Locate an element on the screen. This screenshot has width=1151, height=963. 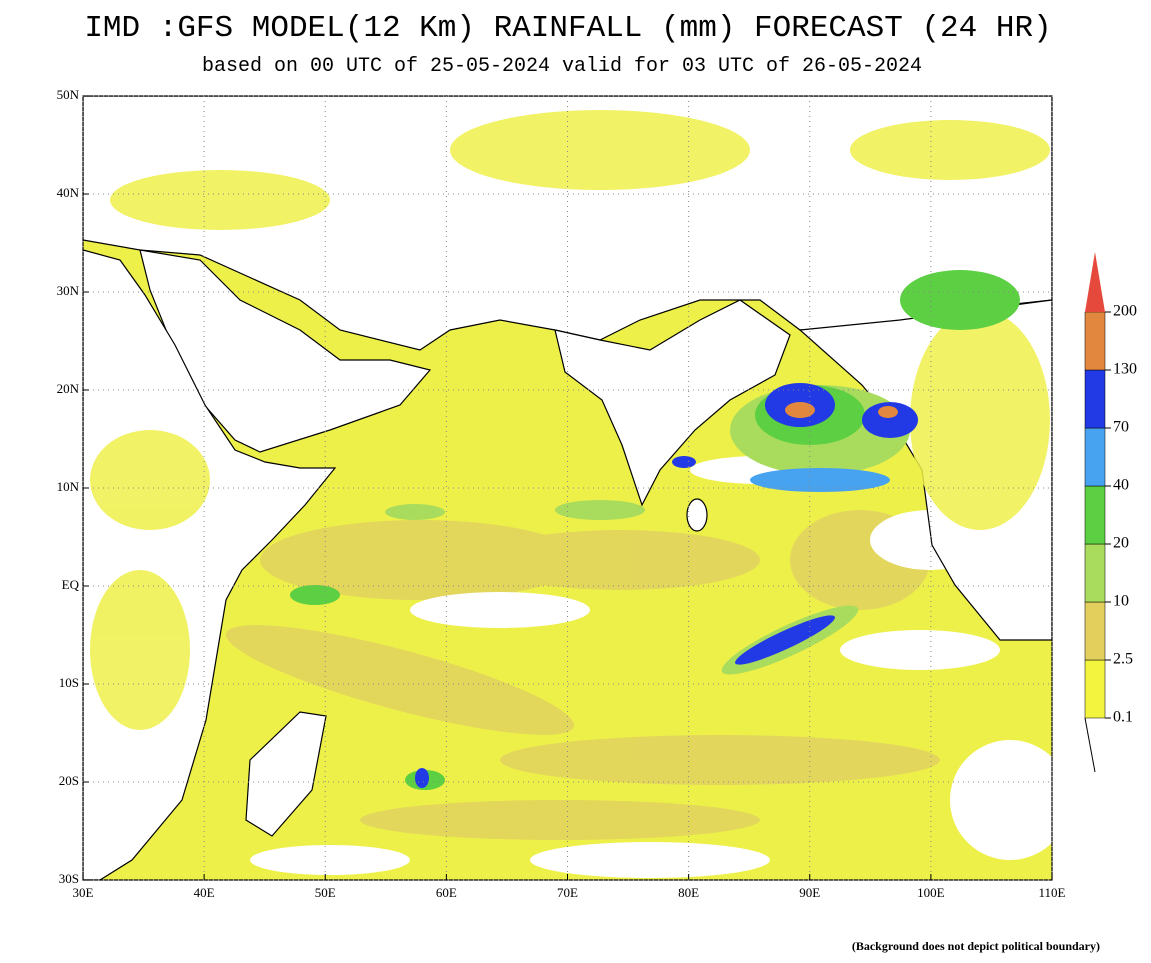
colorbar-label: 130 is located at coordinates (1125, 369).